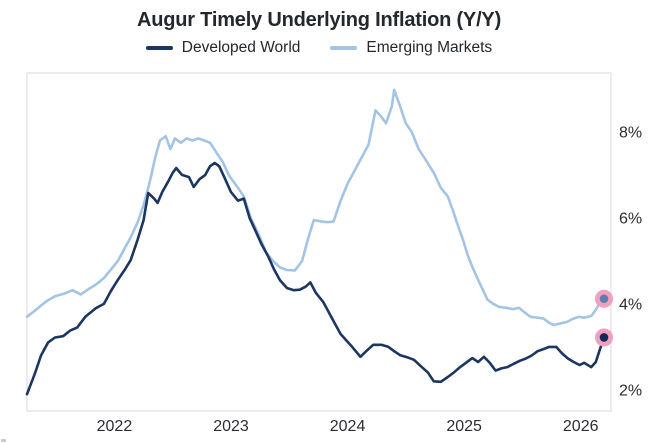 The width and height of the screenshot is (668, 443). Describe the element at coordinates (319, 20) in the screenshot. I see `chart-title: Augur Timely Underlying Inflation (Y/Y)` at that location.